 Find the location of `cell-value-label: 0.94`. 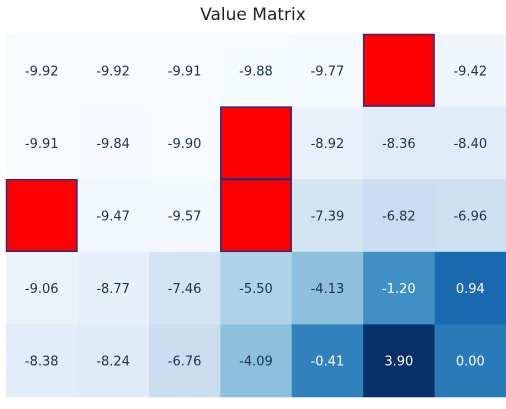

cell-value-label: 0.94 is located at coordinates (470, 289).